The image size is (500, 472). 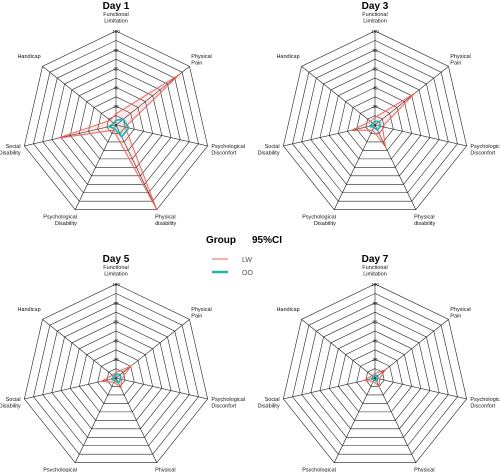 I want to click on chart-title: Day 5, so click(x=116, y=259).